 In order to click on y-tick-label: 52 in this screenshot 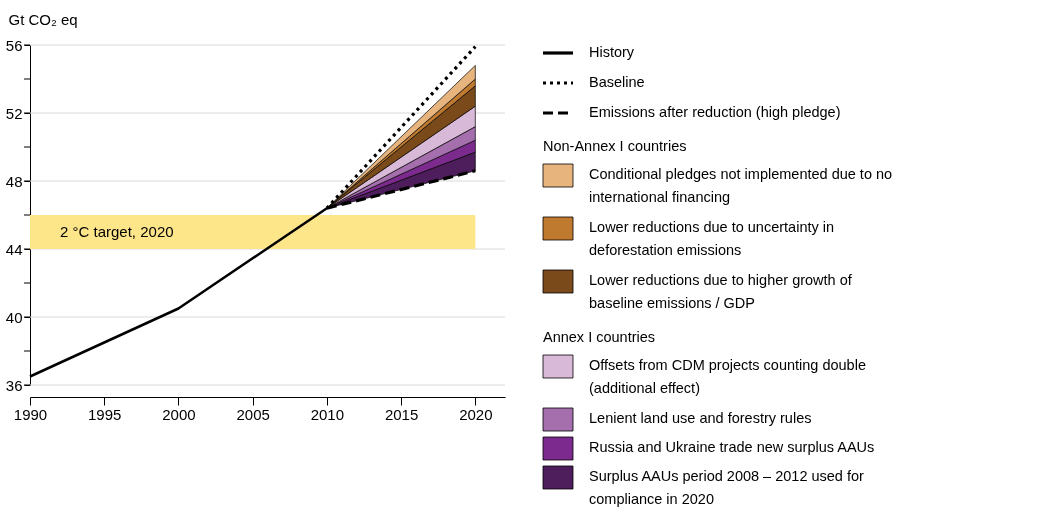, I will do `click(14, 113)`.